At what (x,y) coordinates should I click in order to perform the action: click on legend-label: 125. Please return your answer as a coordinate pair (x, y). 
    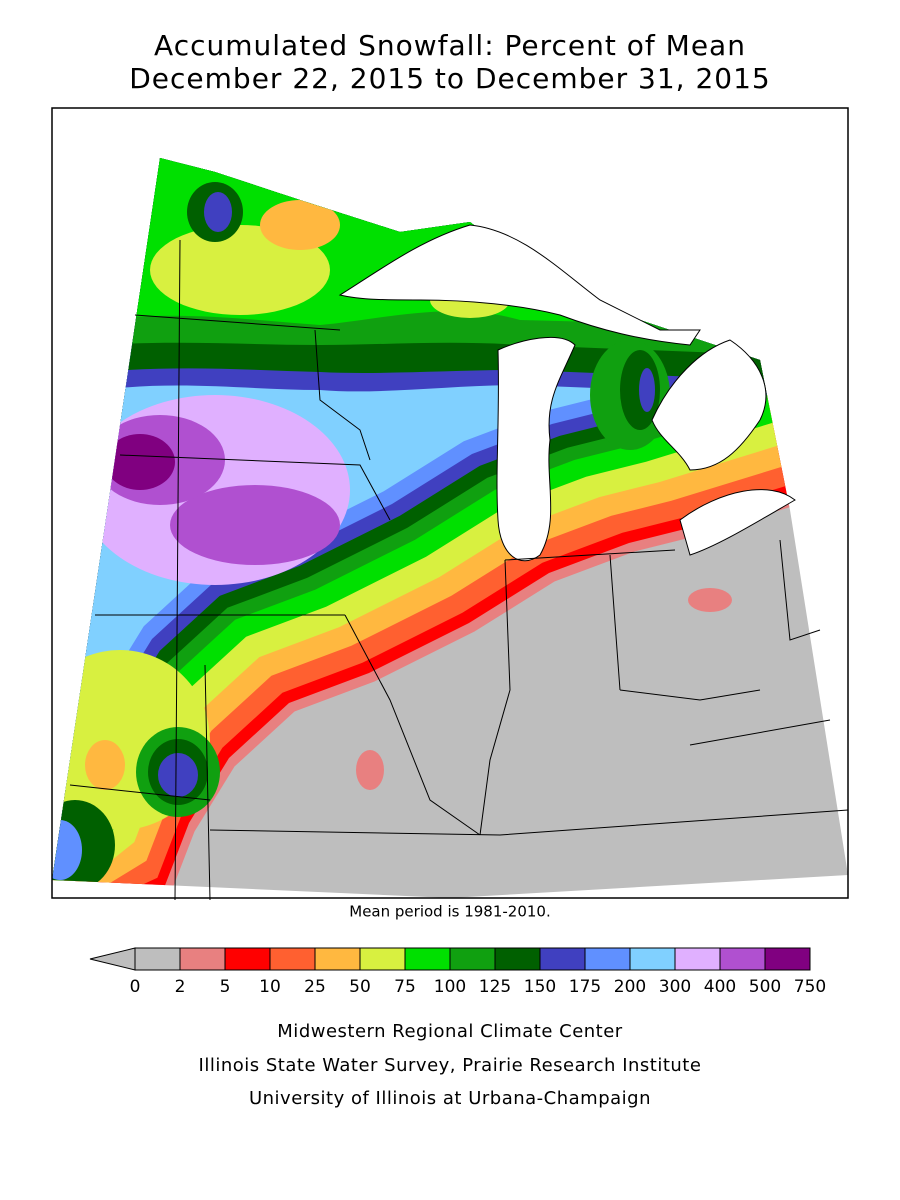
    Looking at the image, I should click on (495, 987).